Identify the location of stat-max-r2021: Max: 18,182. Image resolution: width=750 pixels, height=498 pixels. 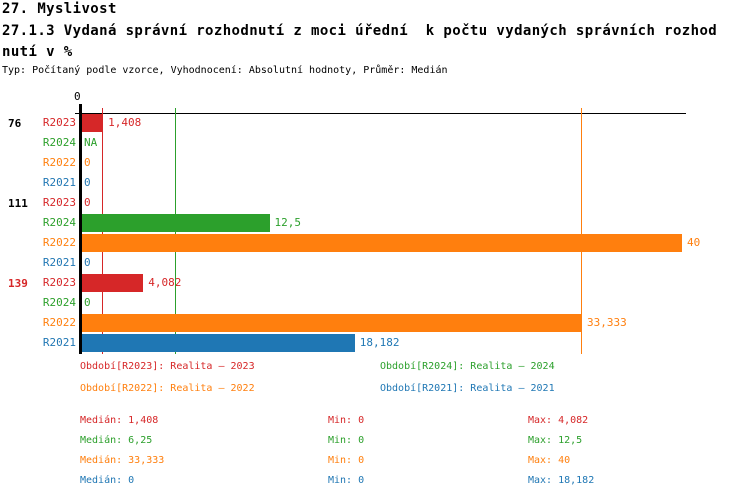
(561, 480).